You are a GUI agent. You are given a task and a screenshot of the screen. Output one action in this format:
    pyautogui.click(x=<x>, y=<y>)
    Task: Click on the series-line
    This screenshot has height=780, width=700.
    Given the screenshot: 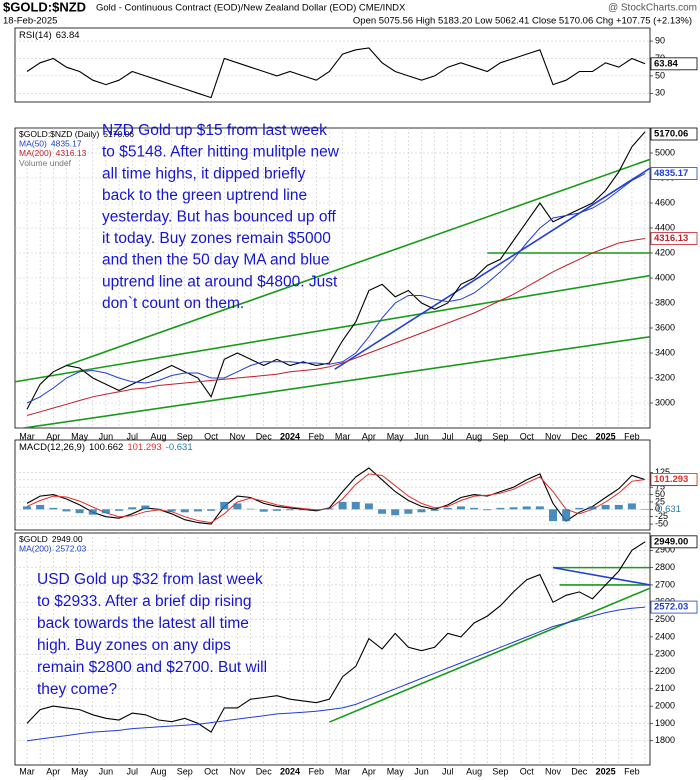 What is the action you would take?
    pyautogui.click(x=336, y=73)
    